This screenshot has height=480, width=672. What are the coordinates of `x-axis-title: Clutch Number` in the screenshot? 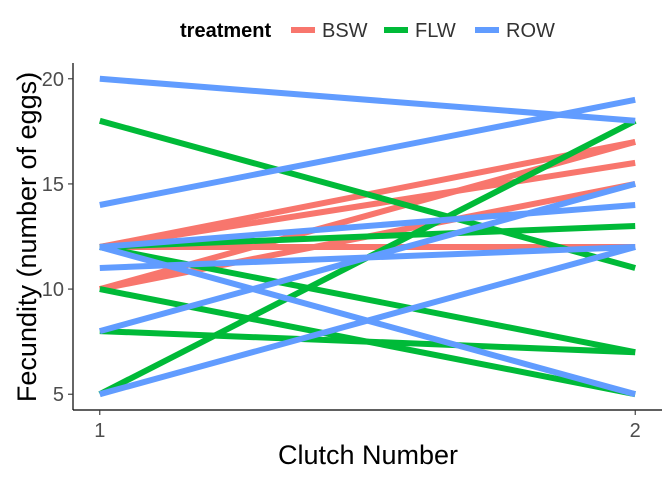 It's located at (368, 455).